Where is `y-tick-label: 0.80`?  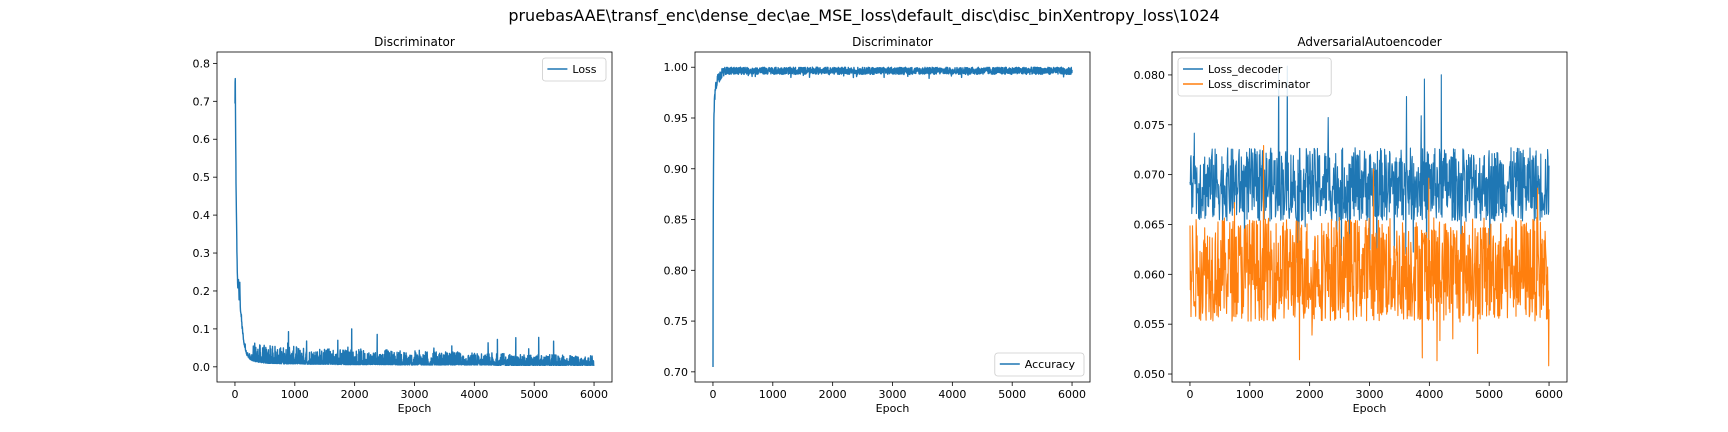
y-tick-label: 0.80 is located at coordinates (676, 270).